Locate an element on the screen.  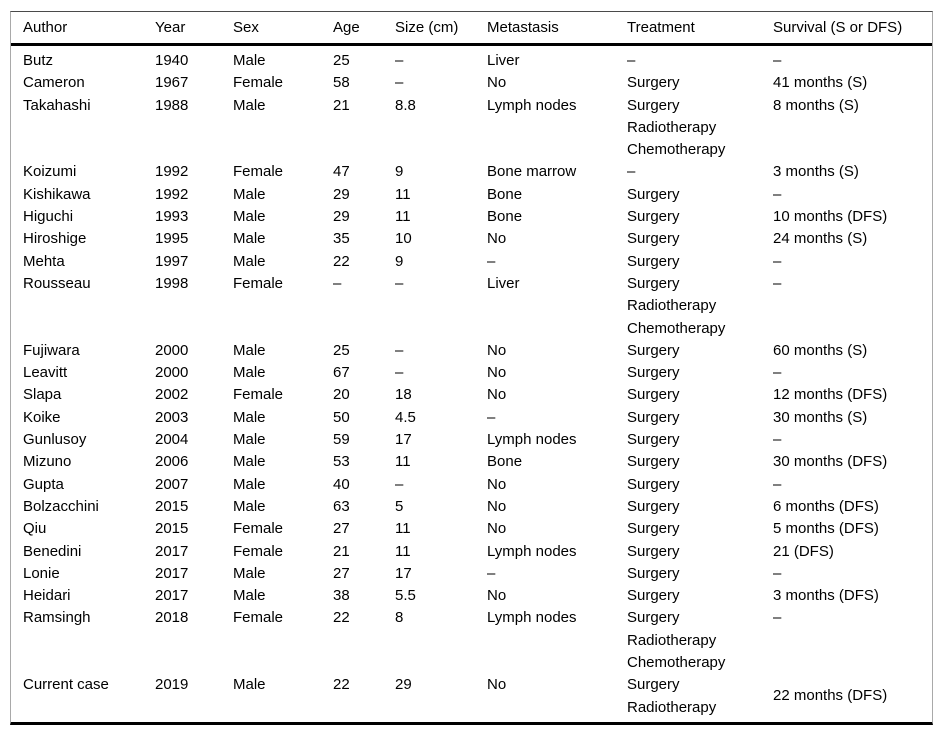
cell-age: 67 is located at coordinates (341, 373).